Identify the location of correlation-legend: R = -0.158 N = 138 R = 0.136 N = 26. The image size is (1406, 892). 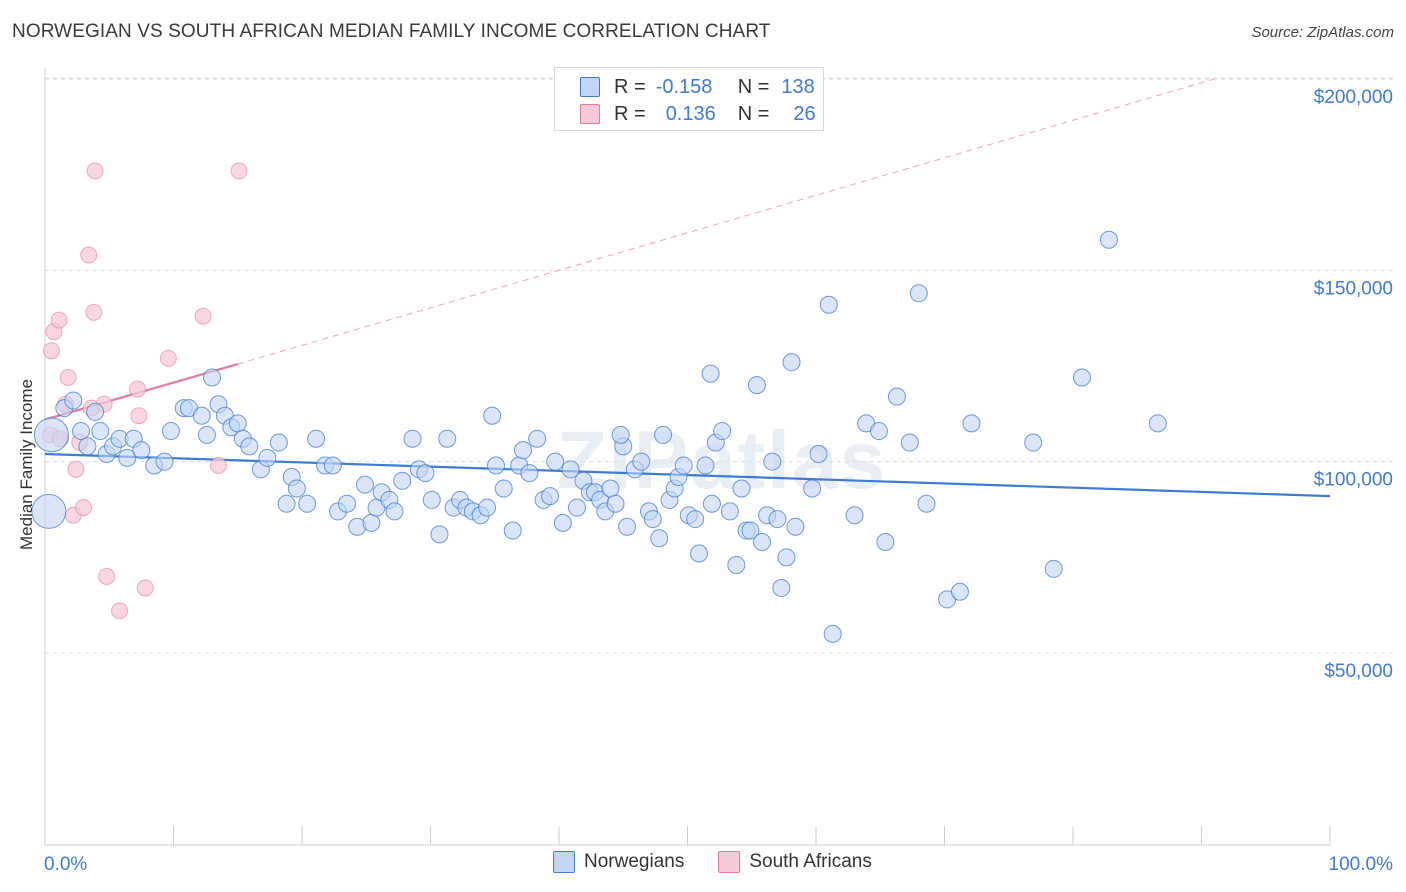
(689, 99).